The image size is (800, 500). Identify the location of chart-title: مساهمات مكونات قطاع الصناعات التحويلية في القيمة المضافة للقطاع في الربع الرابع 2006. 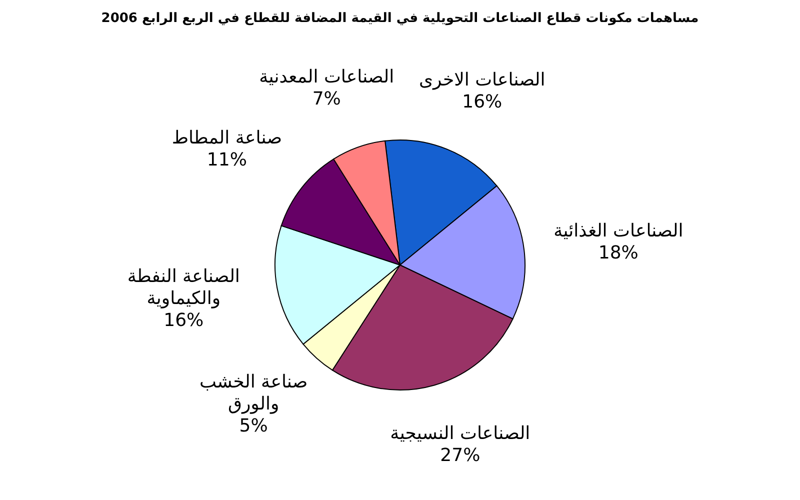
(400, 18).